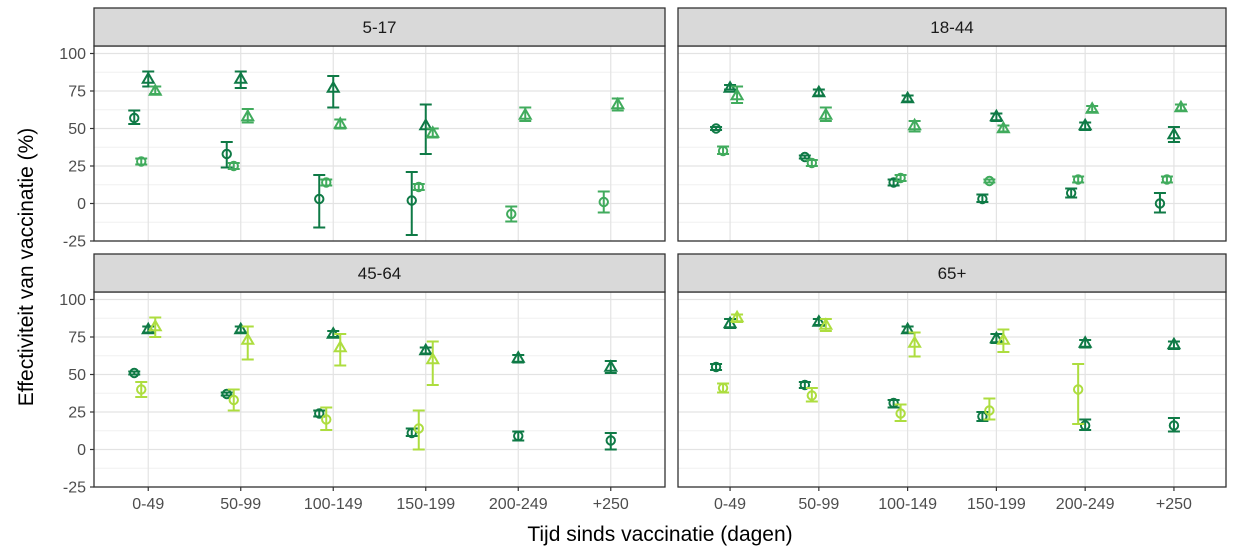  I want to click on facet-strip-label: 45-64, so click(379, 273).